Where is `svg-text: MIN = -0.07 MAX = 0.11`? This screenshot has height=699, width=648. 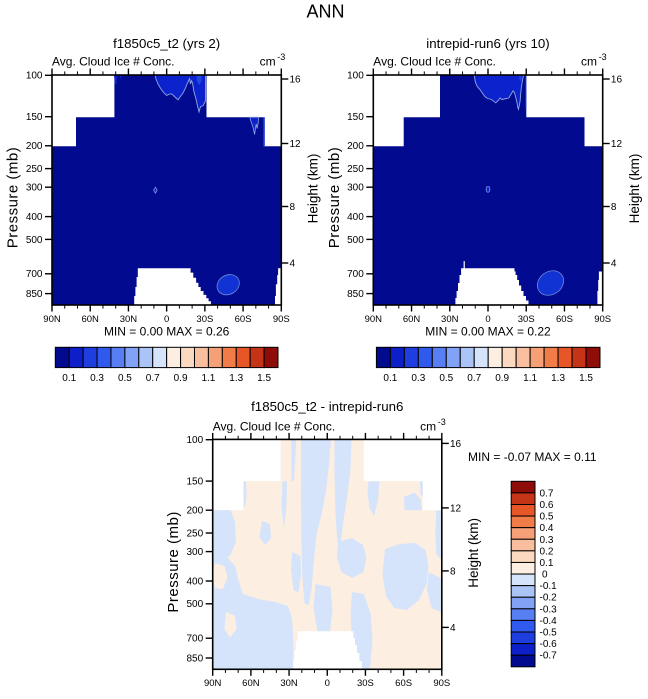
svg-text: MIN = -0.07 MAX = 0.11 is located at coordinates (532, 457).